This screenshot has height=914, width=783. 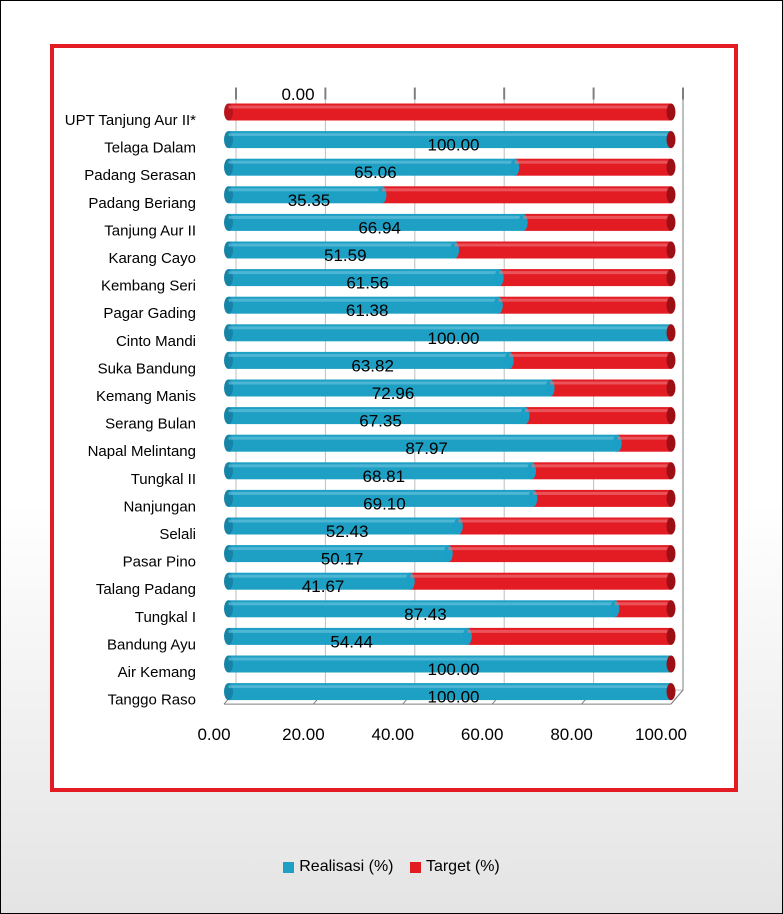 I want to click on category-label: Selali, so click(x=177, y=534).